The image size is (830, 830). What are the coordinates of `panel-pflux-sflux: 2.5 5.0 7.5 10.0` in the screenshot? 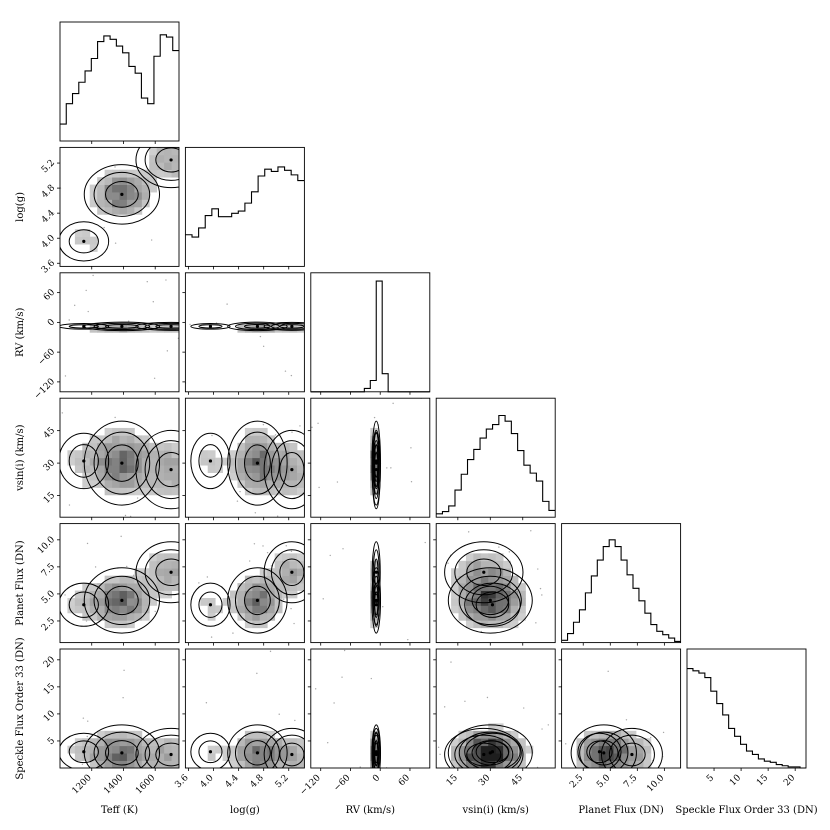 It's located at (620, 721).